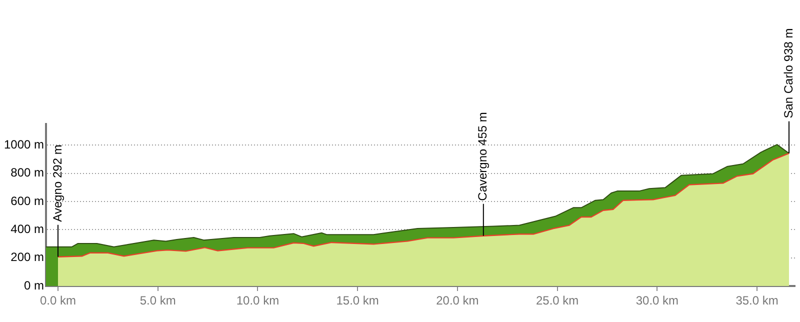  What do you see at coordinates (34, 285) in the screenshot?
I see `y-tick-label: 0 m` at bounding box center [34, 285].